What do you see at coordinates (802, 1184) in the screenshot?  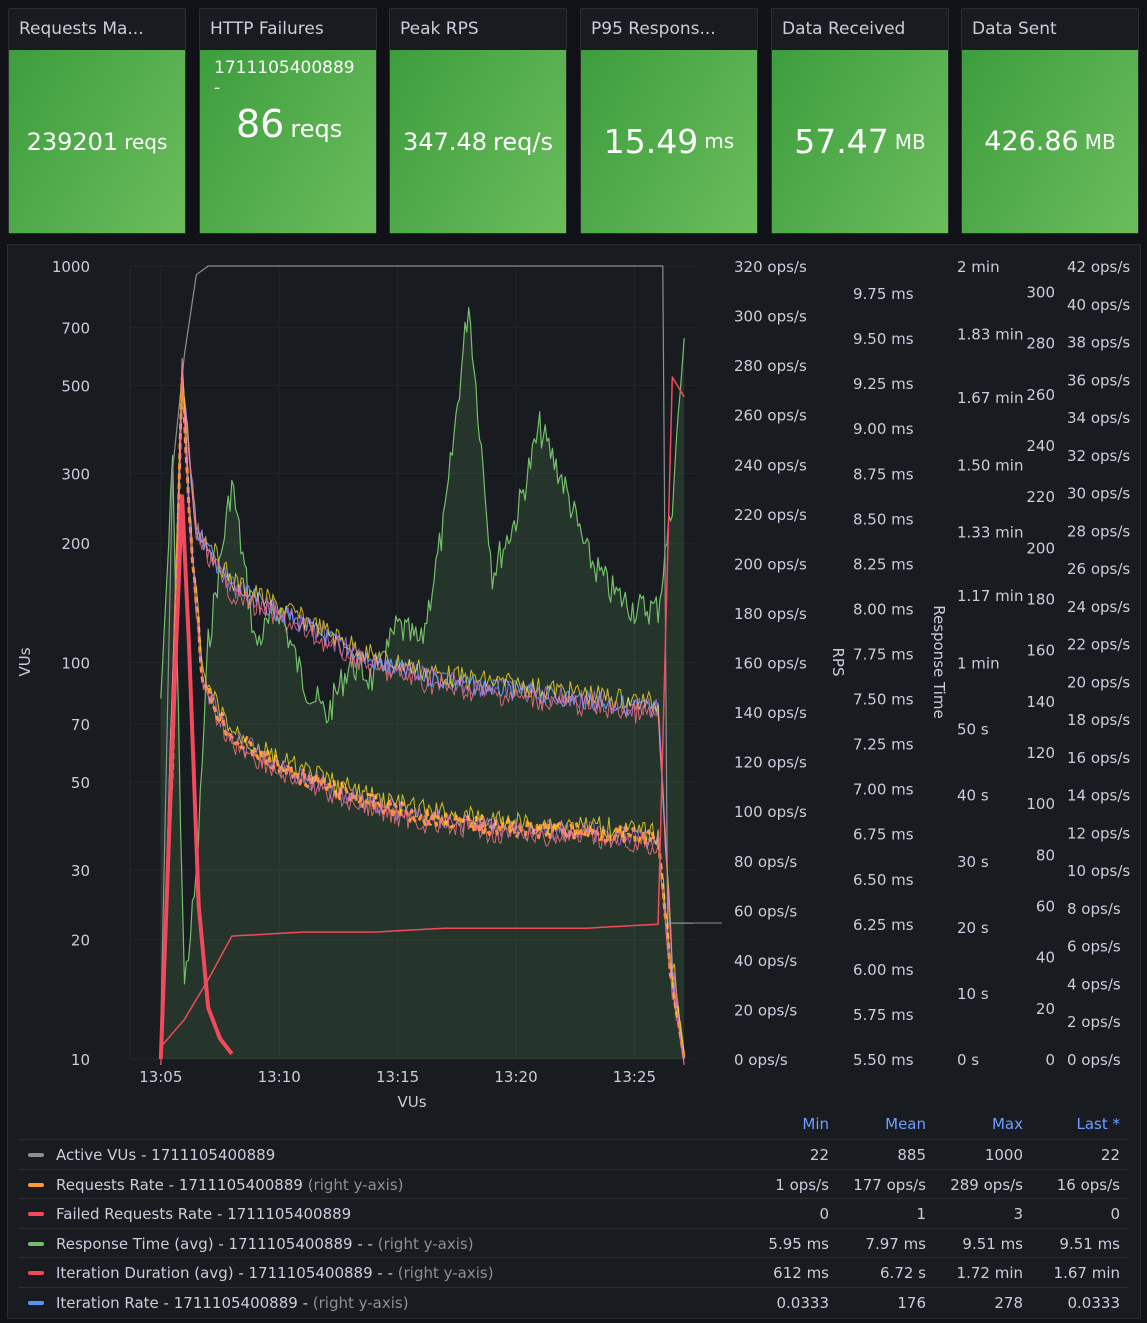 I see `legend-min: 1 ops/s` at bounding box center [802, 1184].